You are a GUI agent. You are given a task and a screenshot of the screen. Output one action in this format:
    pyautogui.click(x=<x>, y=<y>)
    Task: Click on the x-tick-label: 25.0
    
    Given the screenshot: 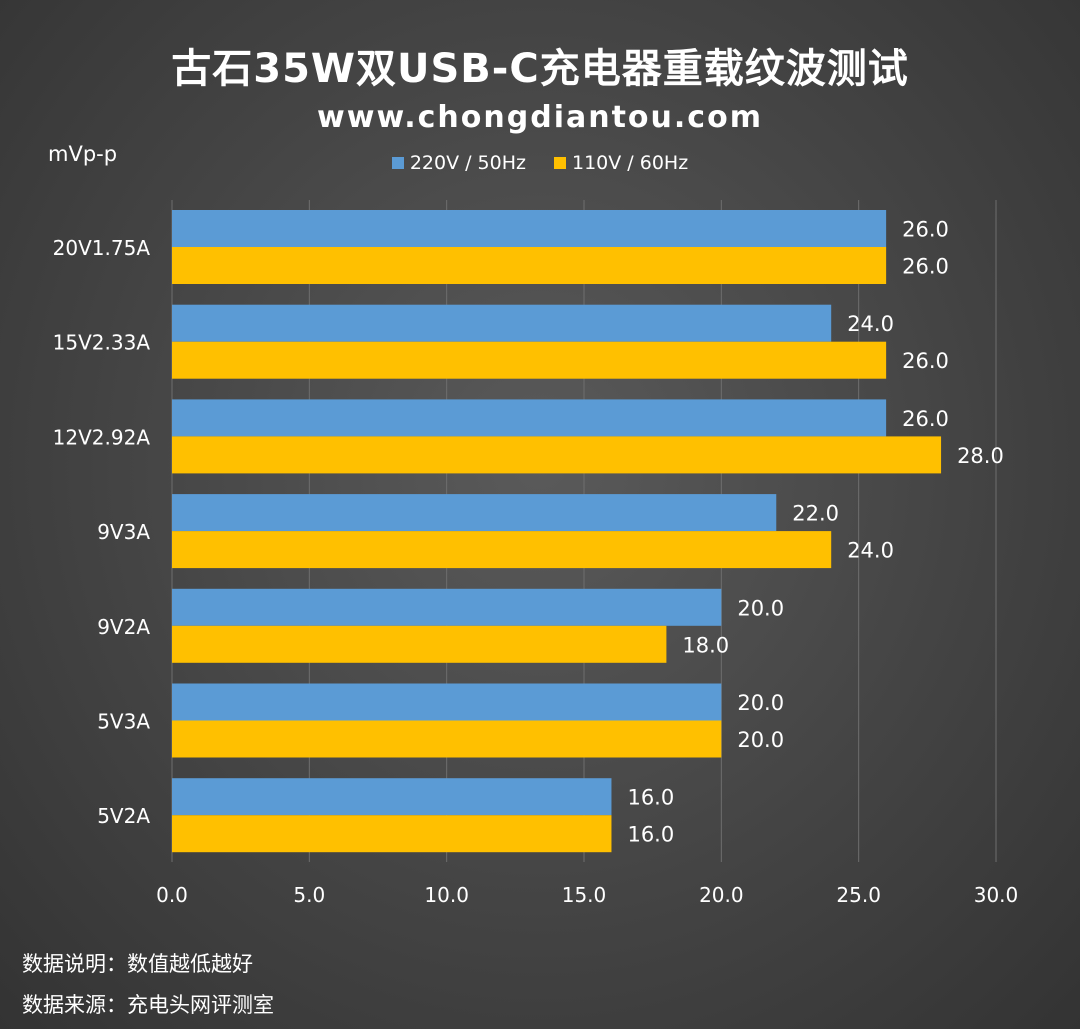 What is the action you would take?
    pyautogui.click(x=858, y=895)
    